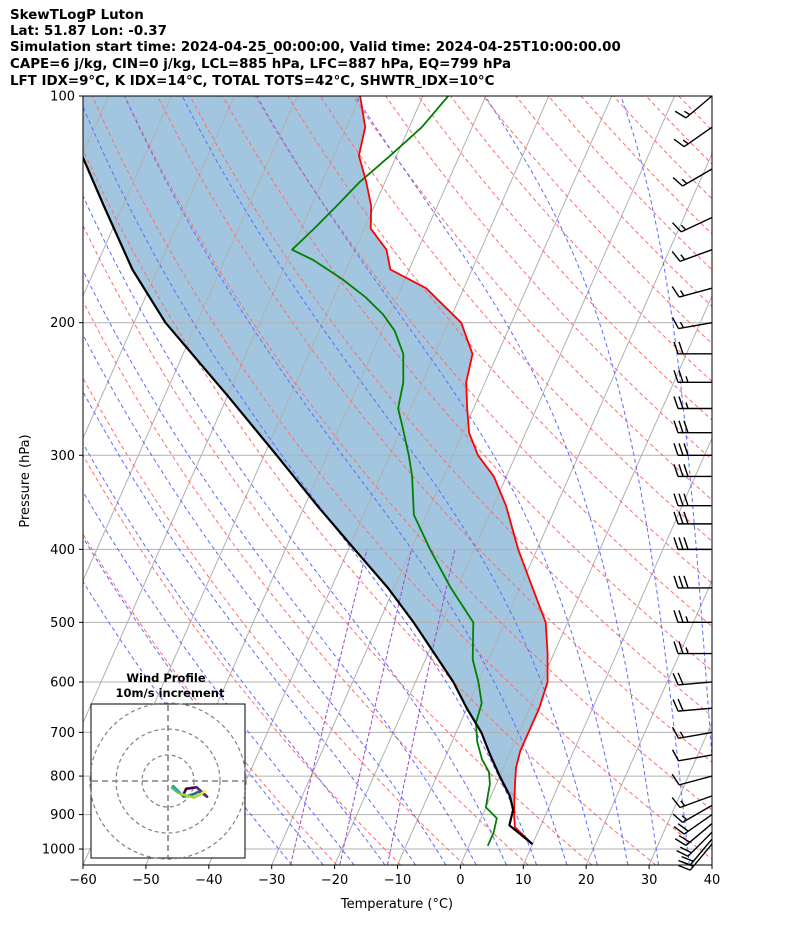 This screenshot has height=937, width=794. I want to click on y-tick-label: 900, so click(62, 815).